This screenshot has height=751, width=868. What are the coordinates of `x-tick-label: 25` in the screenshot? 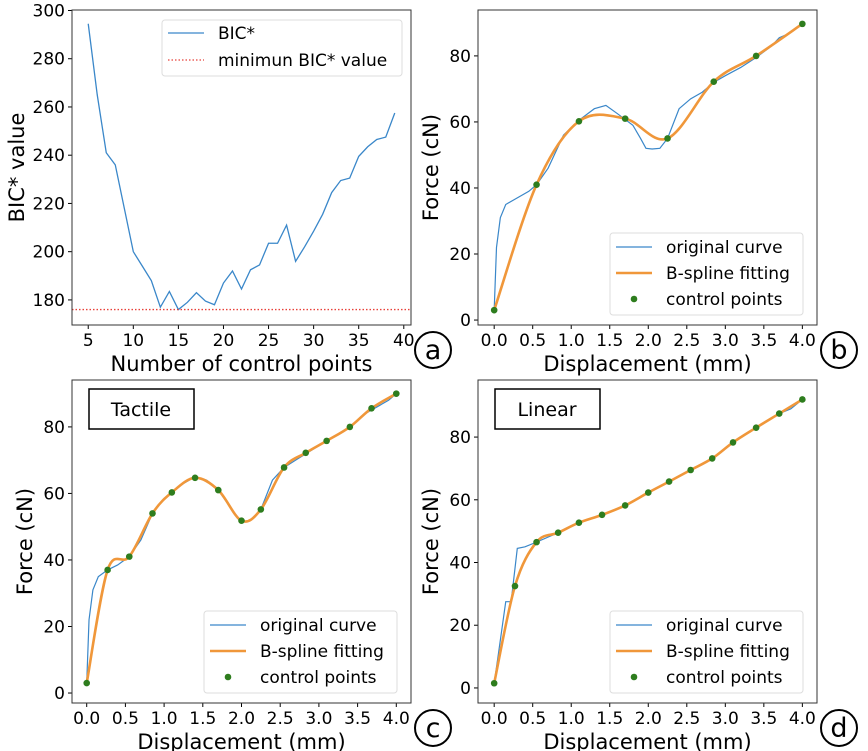 It's located at (269, 341).